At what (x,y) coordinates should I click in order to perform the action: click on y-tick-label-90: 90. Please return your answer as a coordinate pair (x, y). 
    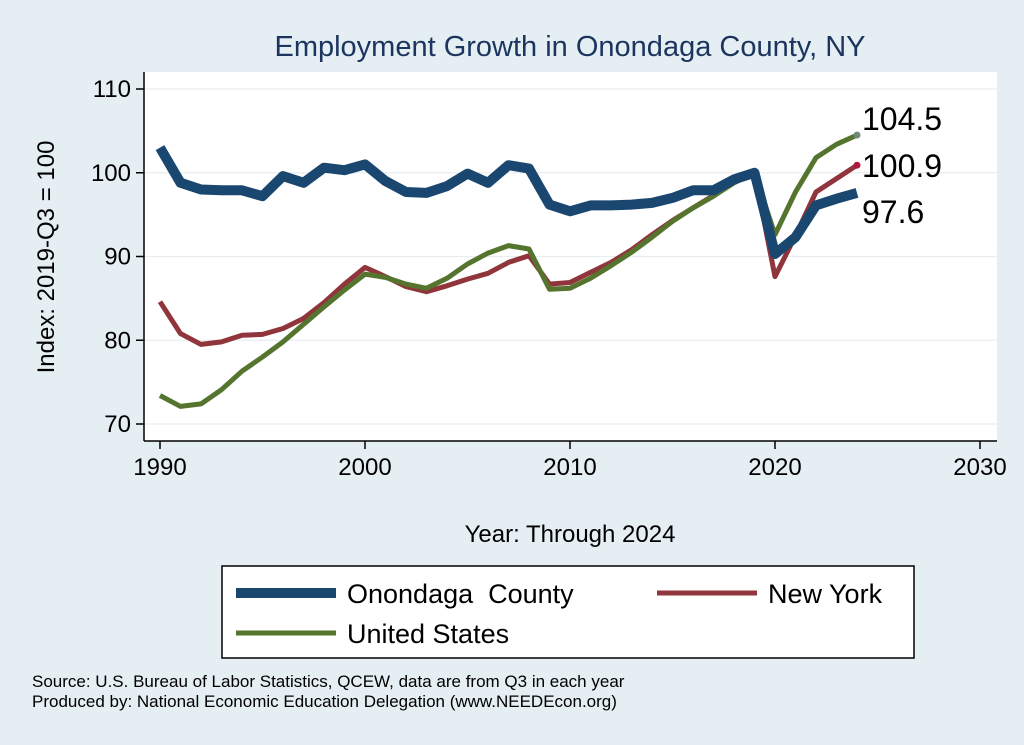
    Looking at the image, I should click on (117, 257).